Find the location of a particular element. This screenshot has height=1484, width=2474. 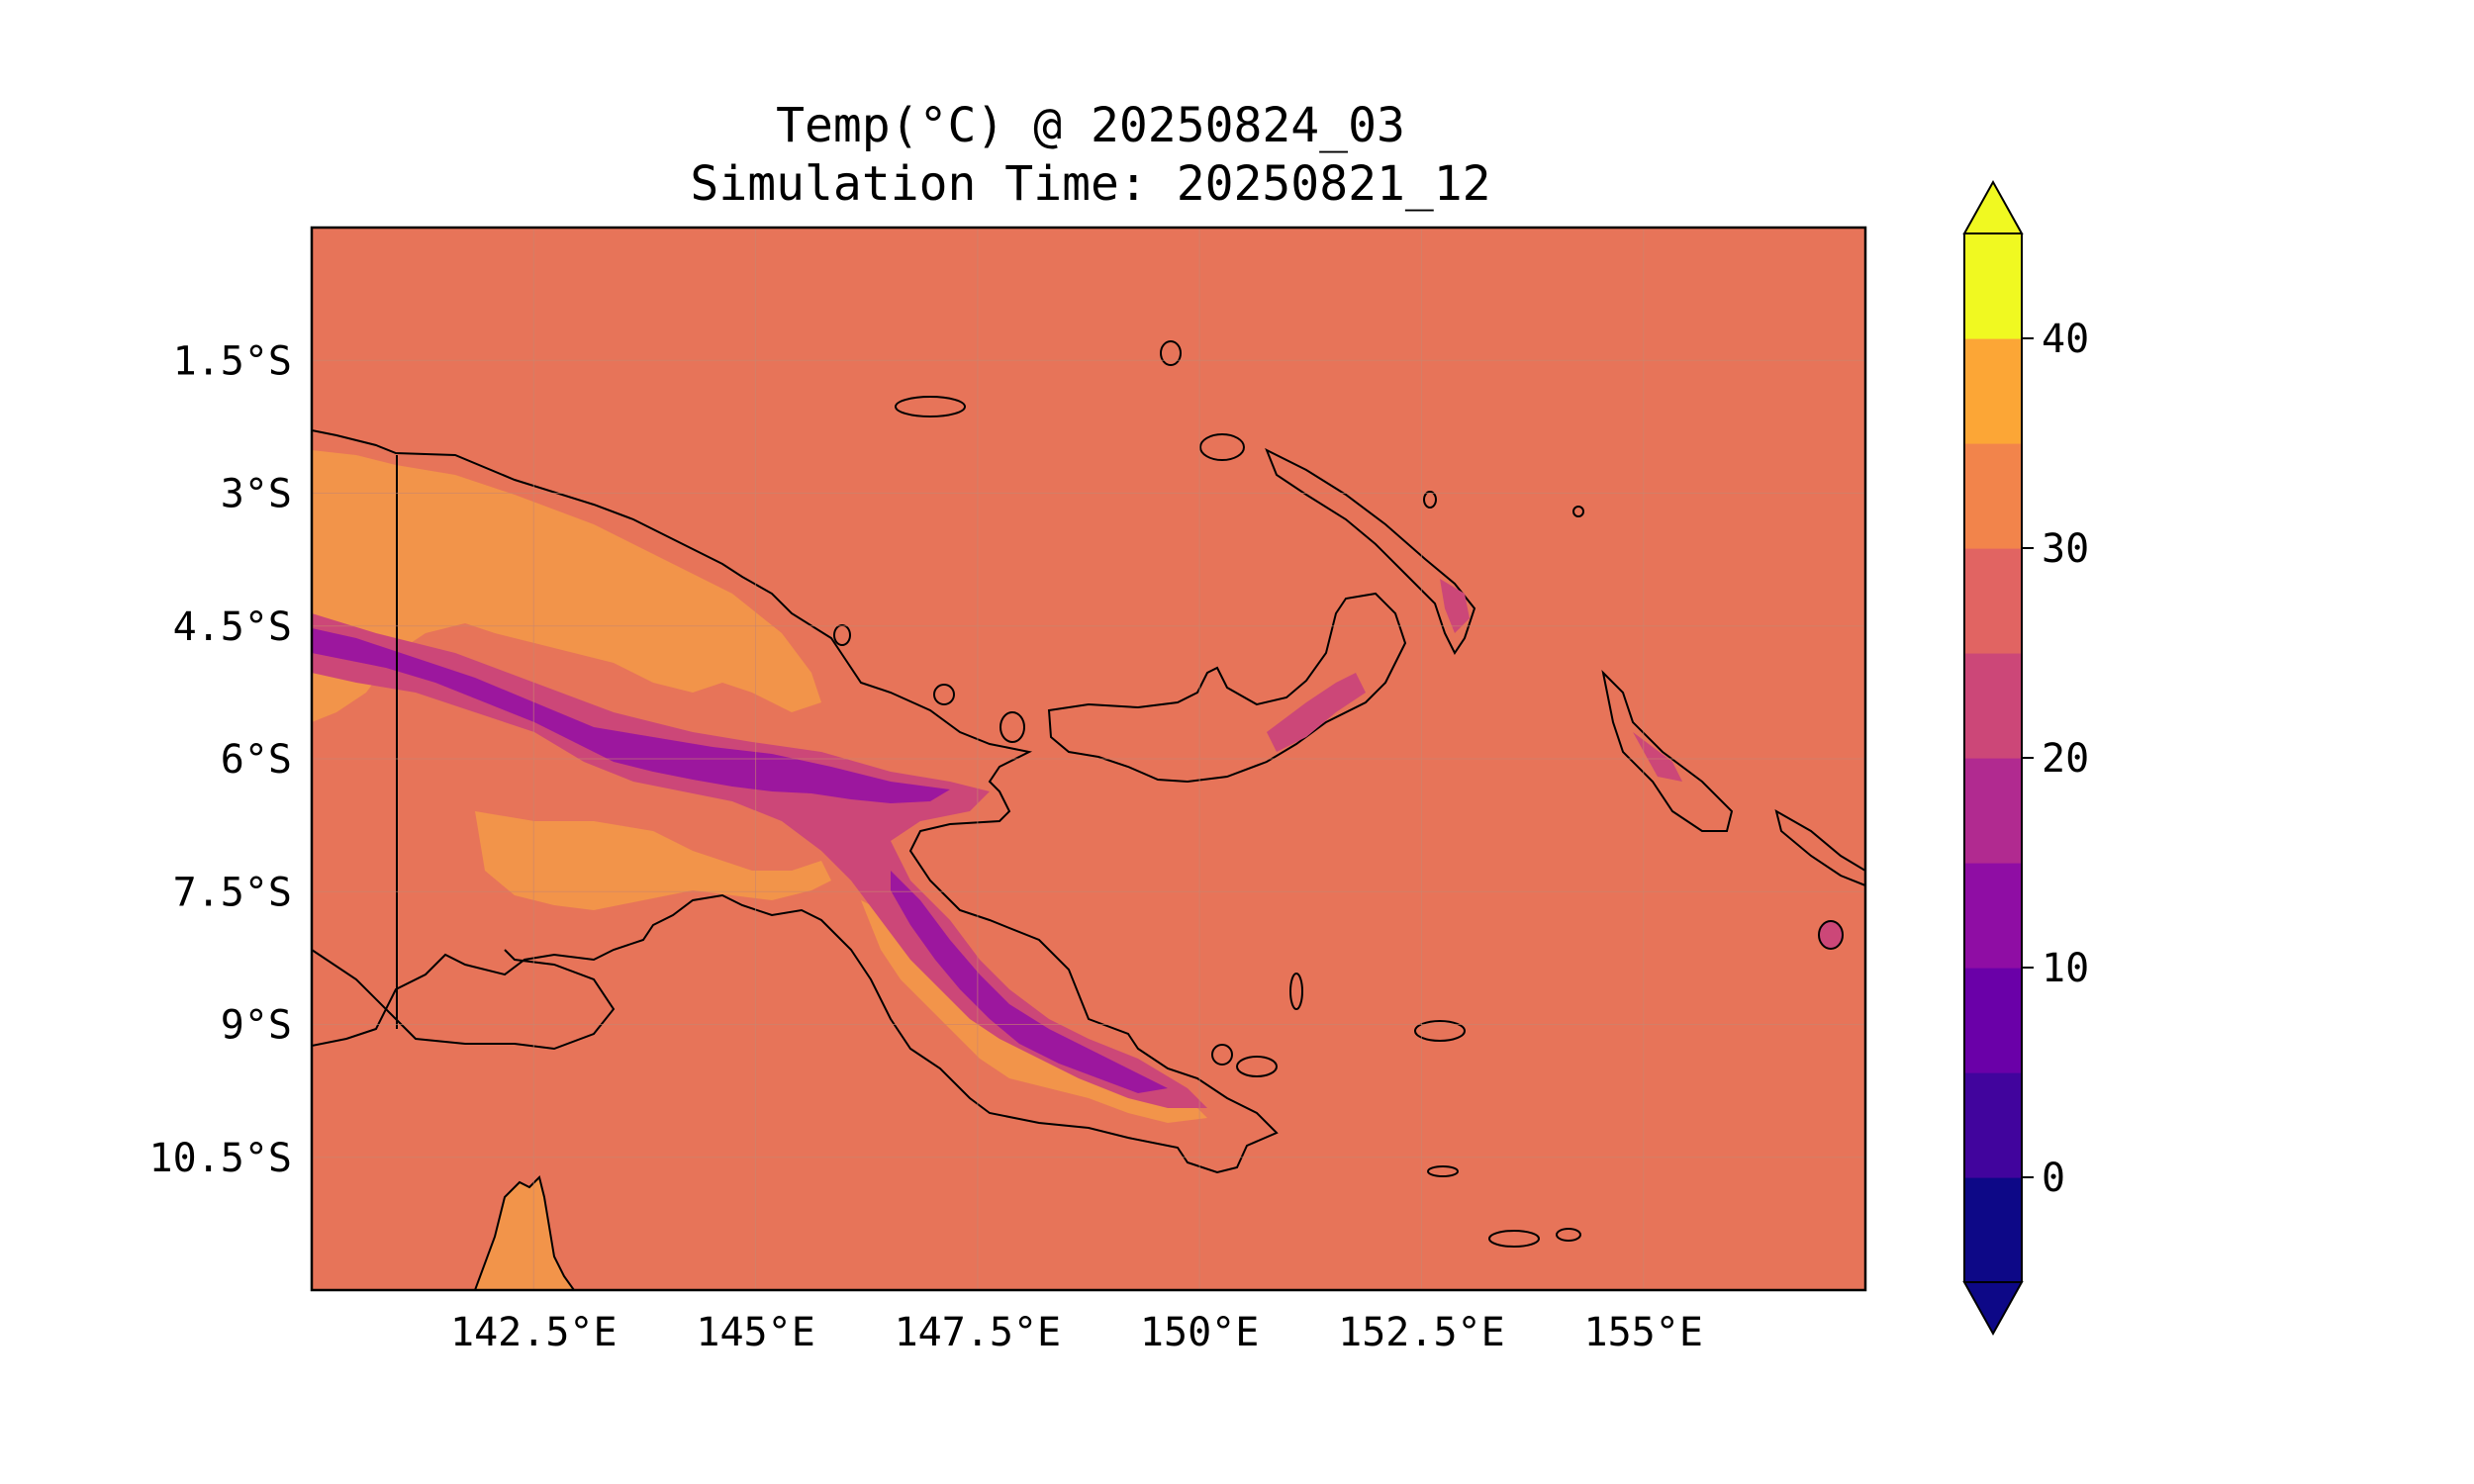

colorbar-tick-label: 20 is located at coordinates (2065, 759).